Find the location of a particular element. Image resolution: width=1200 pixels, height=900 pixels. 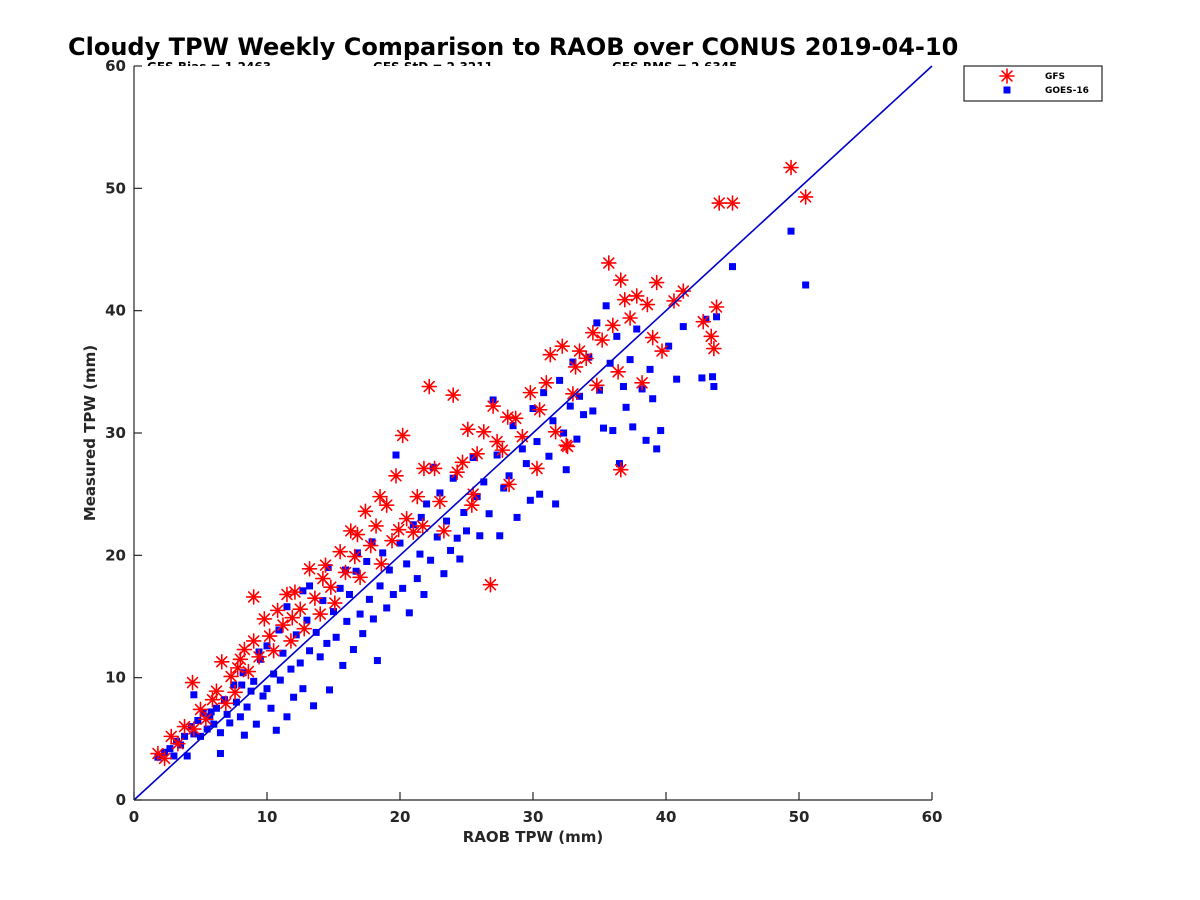

y-axis-label: Measured TPW (mm) is located at coordinates (90, 433).